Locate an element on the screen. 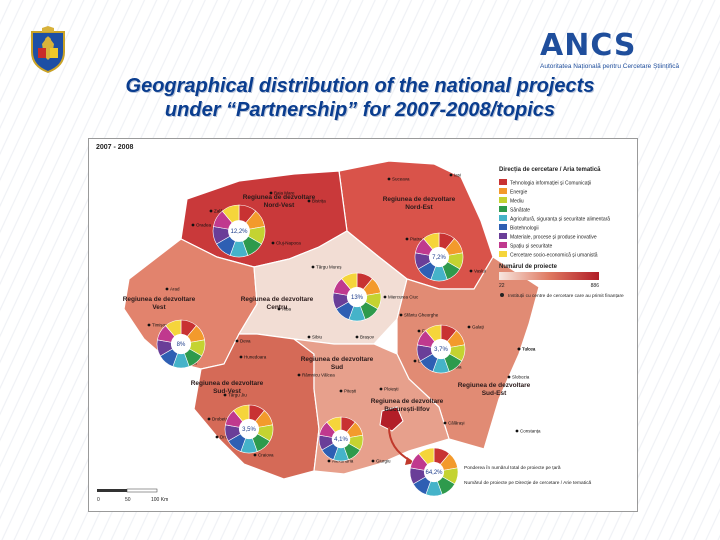  city-label: Suceava is located at coordinates (401, 179).